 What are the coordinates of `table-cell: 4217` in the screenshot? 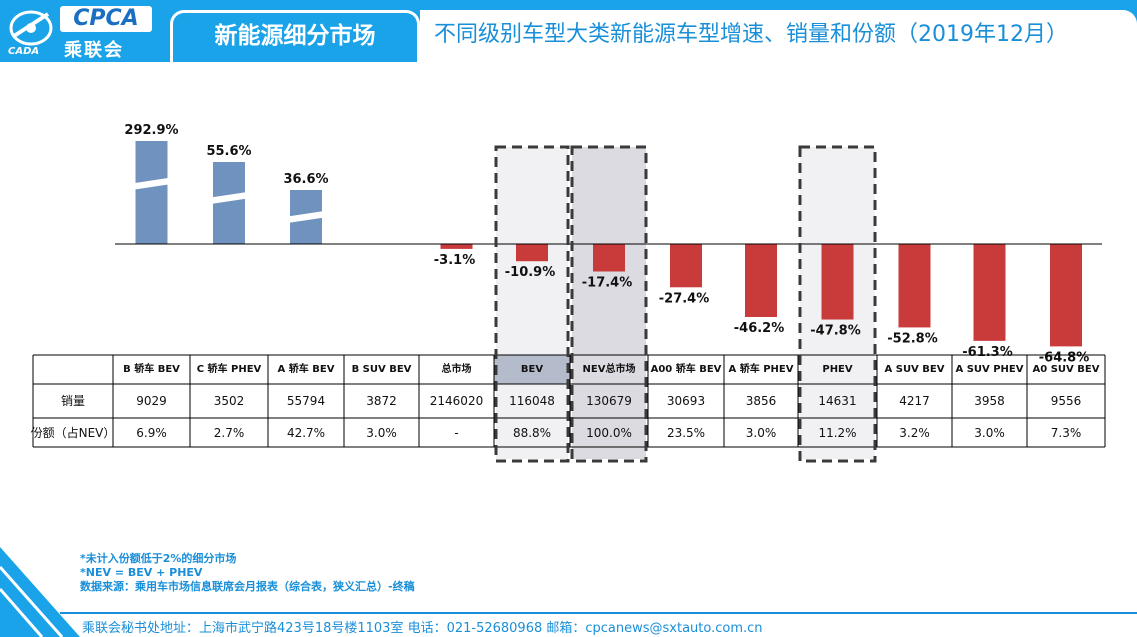 It's located at (914, 401).